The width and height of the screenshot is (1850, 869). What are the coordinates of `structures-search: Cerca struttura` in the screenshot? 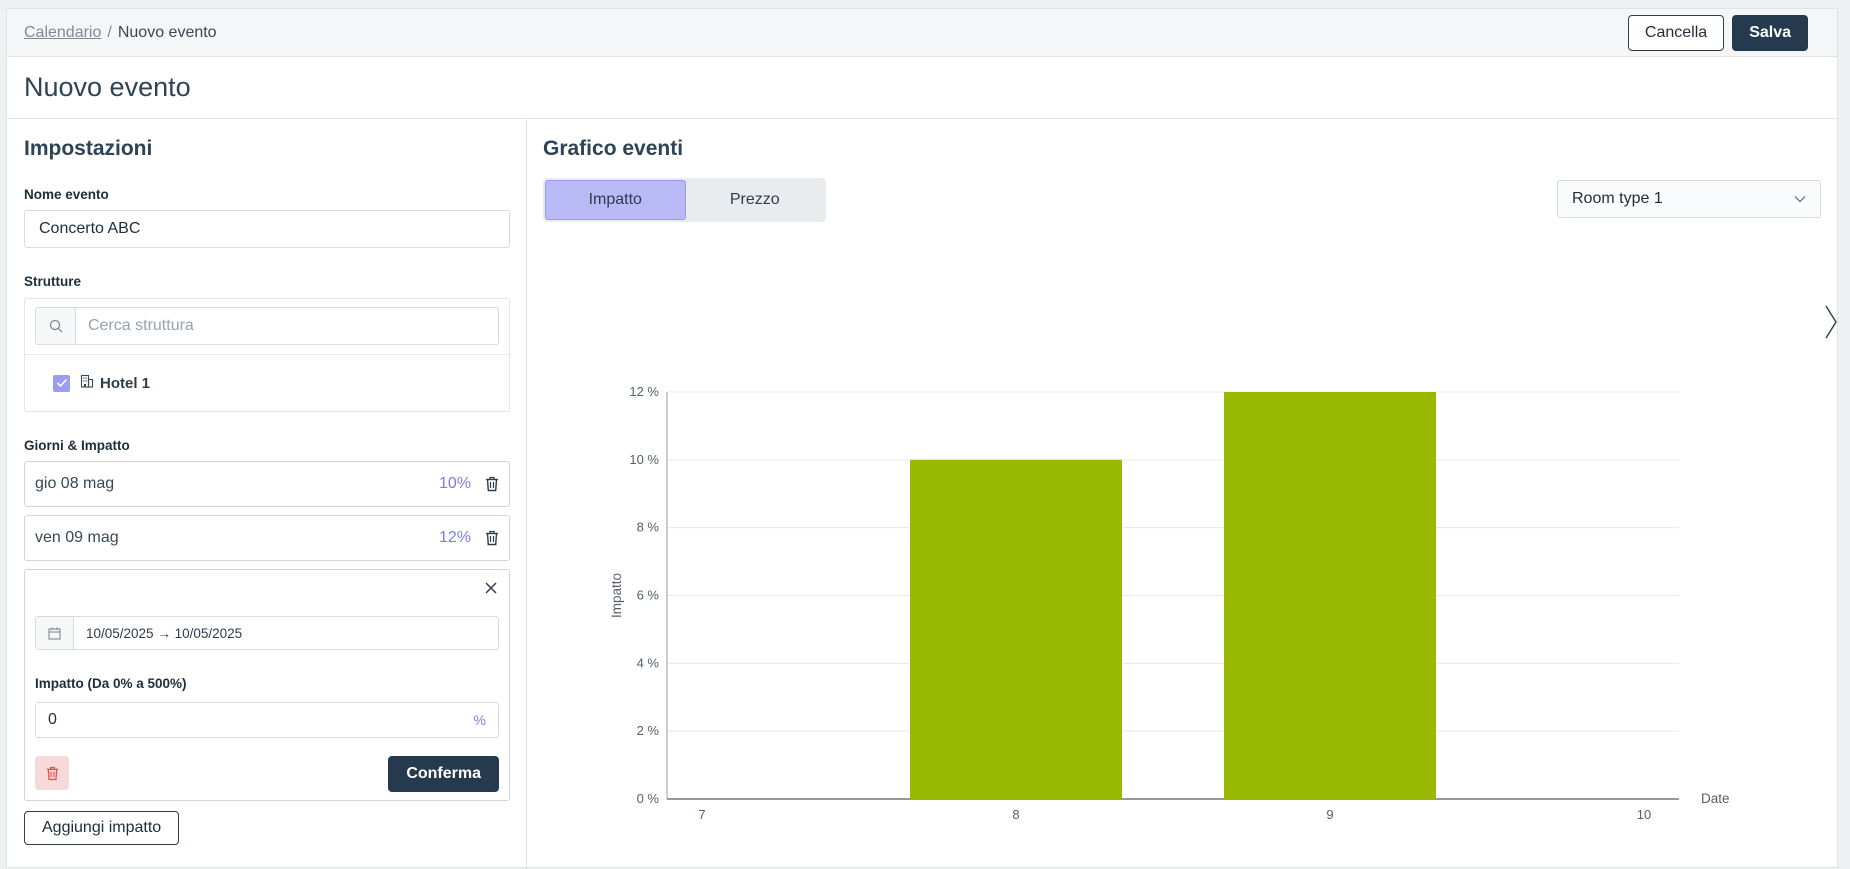 It's located at (267, 326).